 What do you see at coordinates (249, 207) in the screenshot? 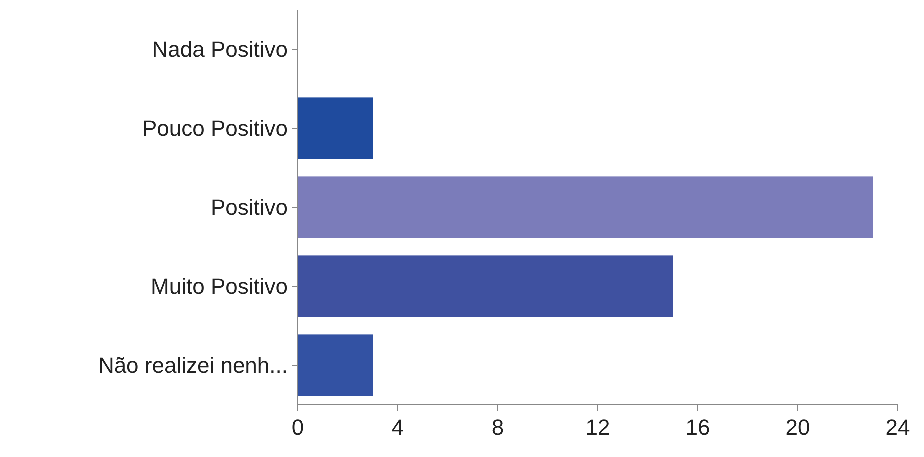
I see `y-tick-label: Positivo` at bounding box center [249, 207].